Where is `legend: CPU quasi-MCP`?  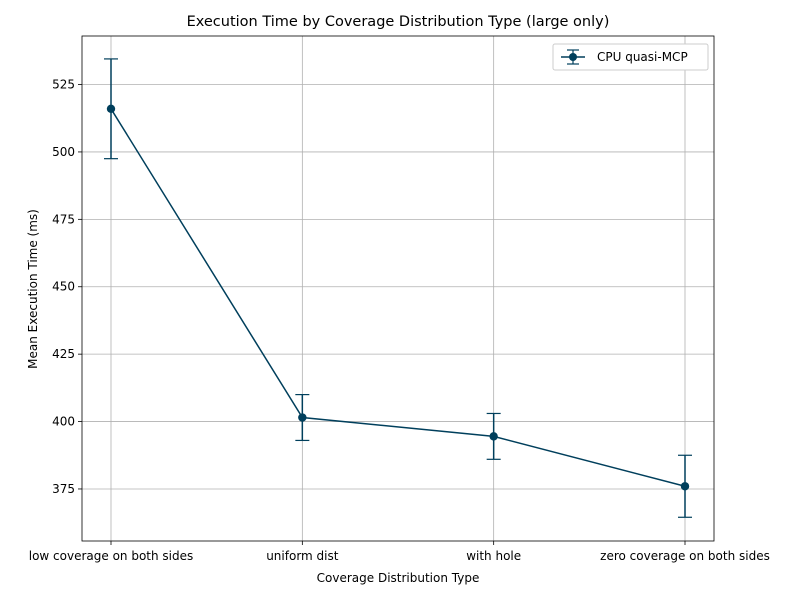
legend: CPU quasi-MCP is located at coordinates (630, 57).